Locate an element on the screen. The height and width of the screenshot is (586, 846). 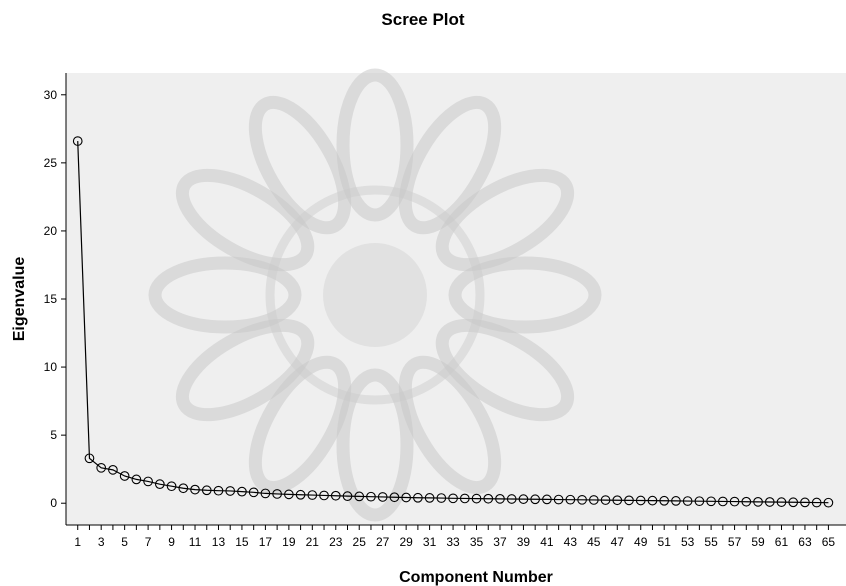
chart-title: Scree Plot is located at coordinates (423, 19).